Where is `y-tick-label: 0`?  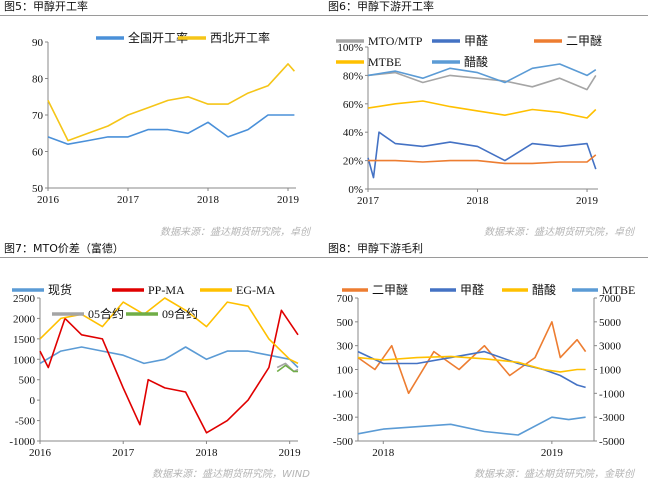 y-tick-label: 0 is located at coordinates (33, 401).